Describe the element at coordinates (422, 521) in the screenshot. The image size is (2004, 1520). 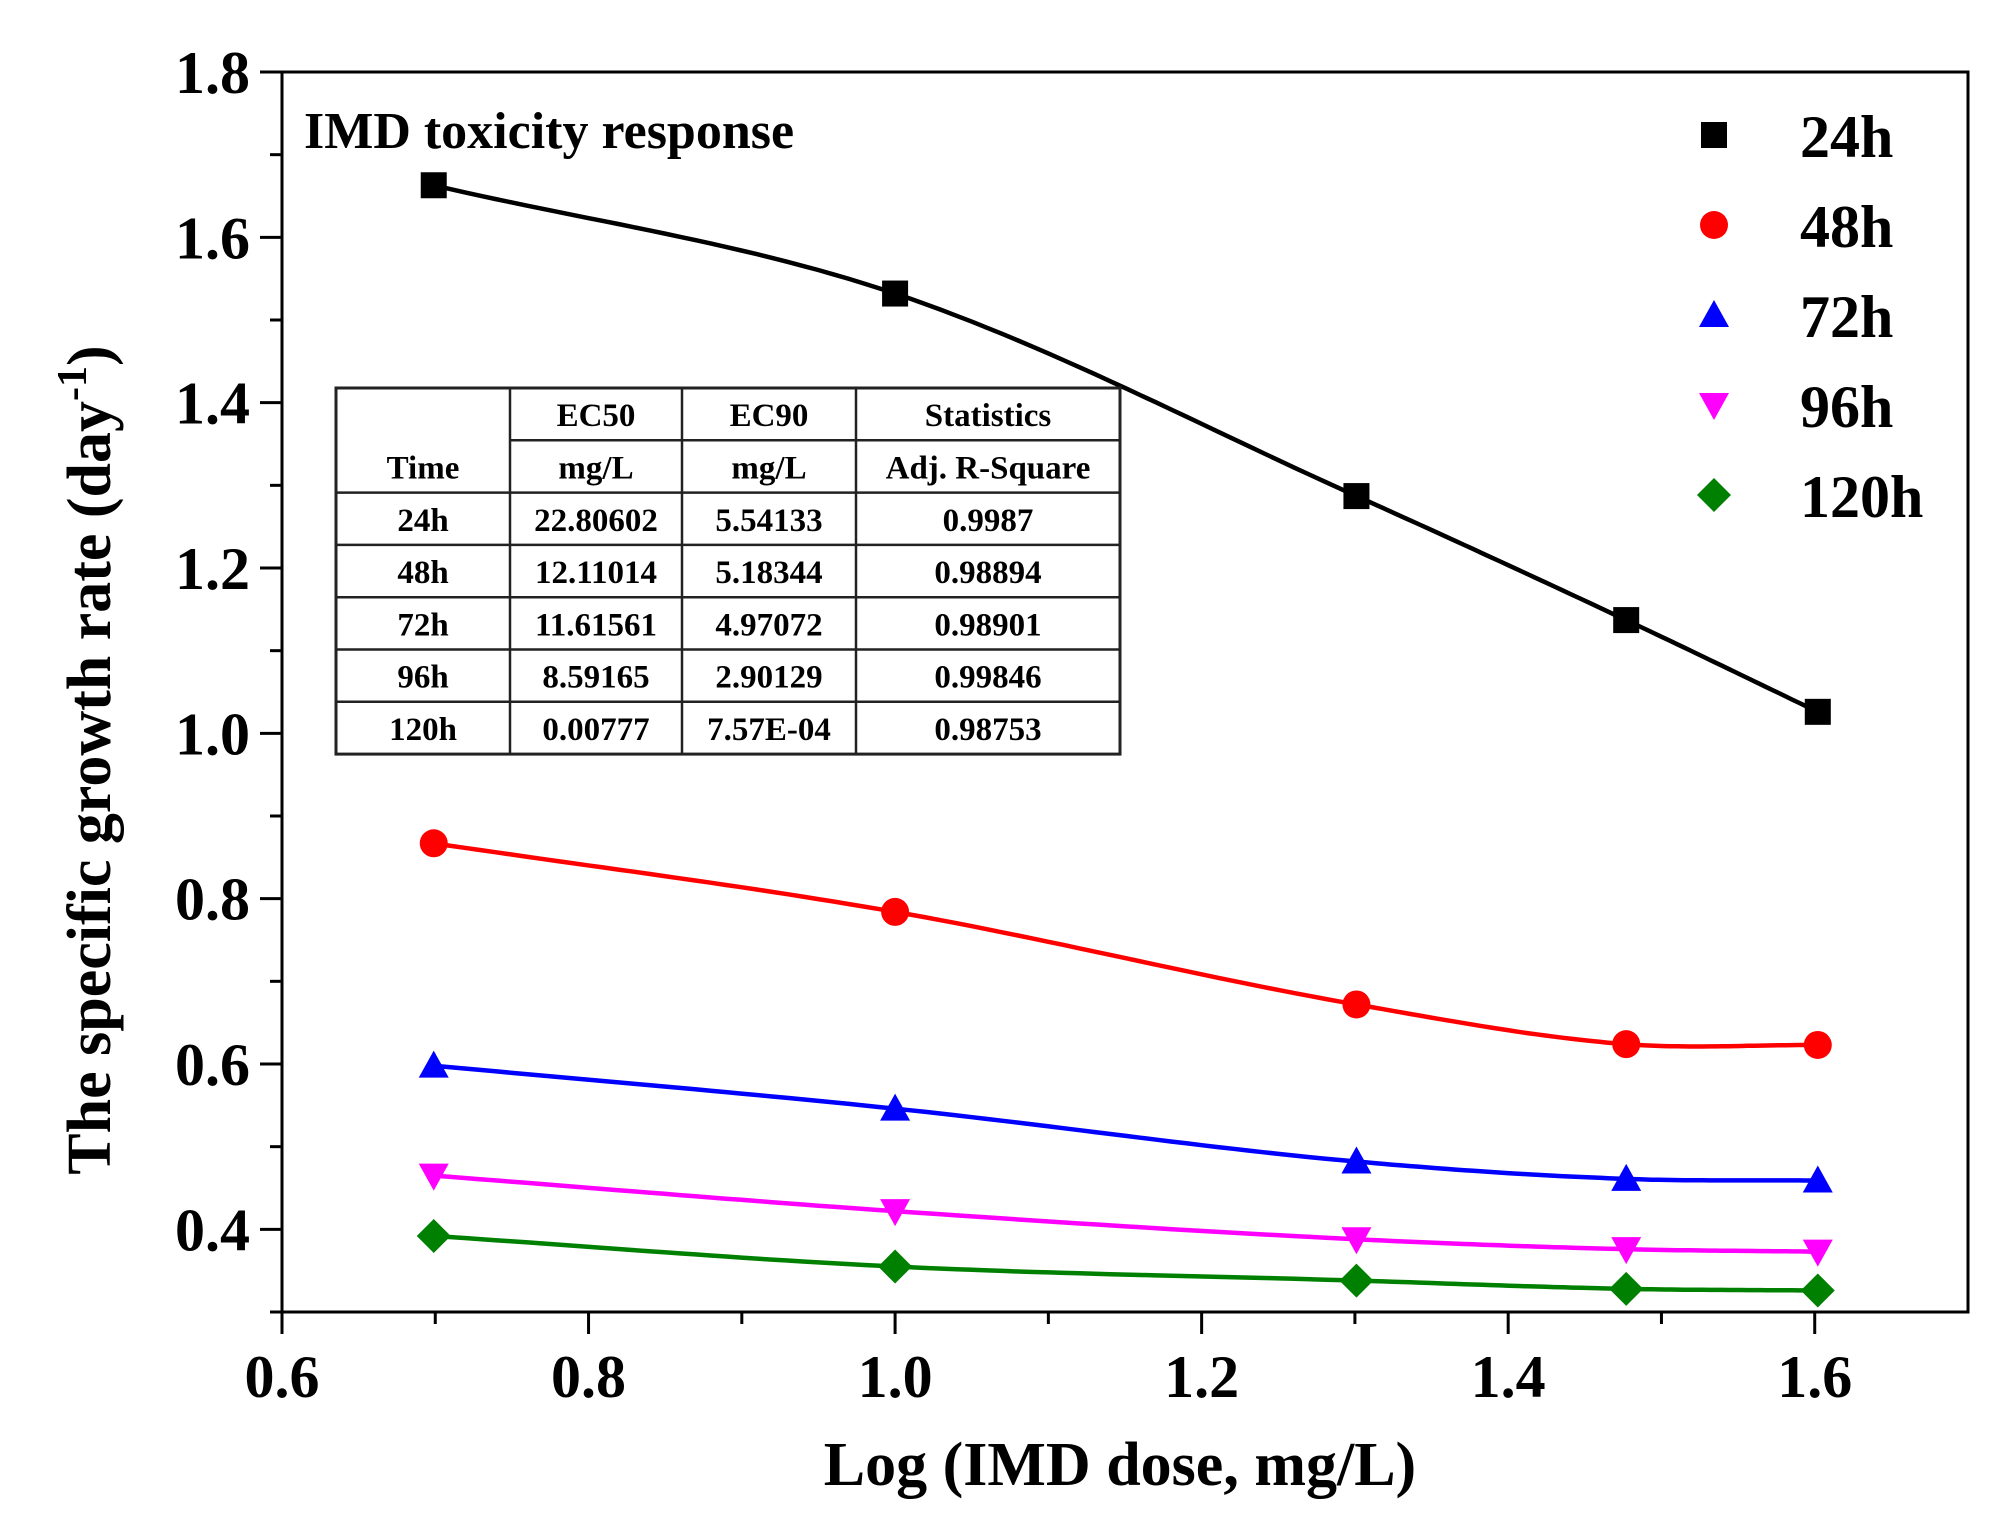
I see `table-cell: 24h` at that location.